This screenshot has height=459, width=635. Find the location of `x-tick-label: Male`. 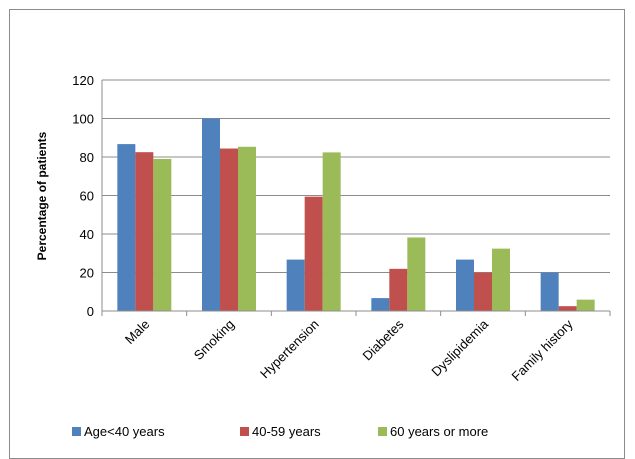

x-tick-label: Male is located at coordinates (137, 332).